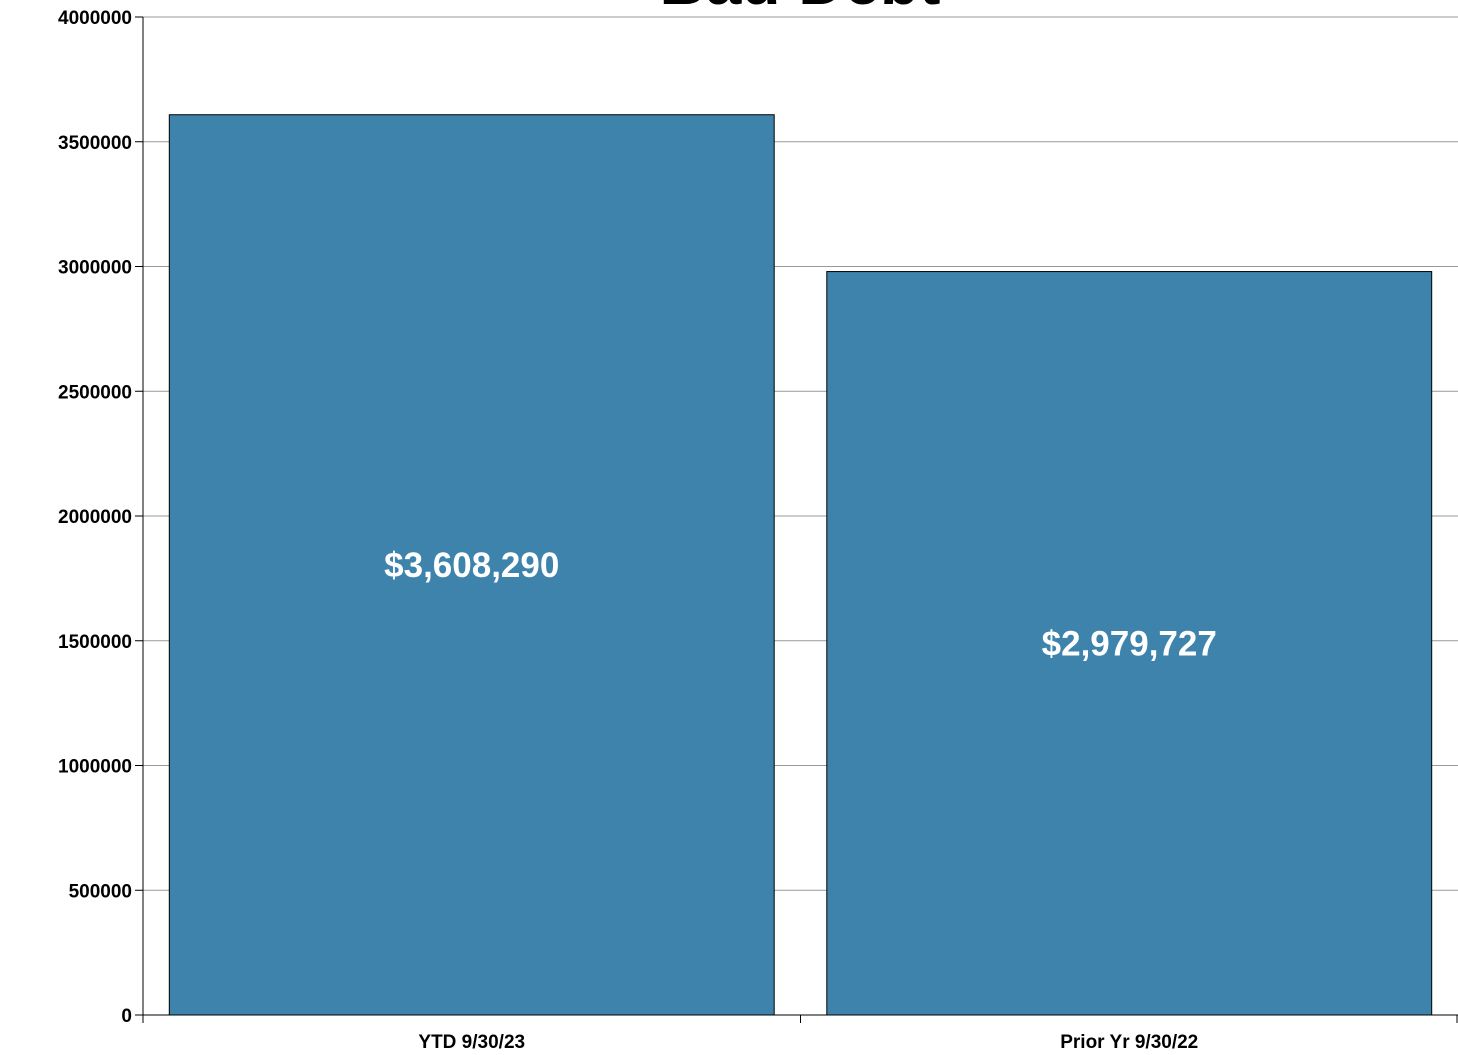  What do you see at coordinates (100, 891) in the screenshot?
I see `y-tick-label: 500000` at bounding box center [100, 891].